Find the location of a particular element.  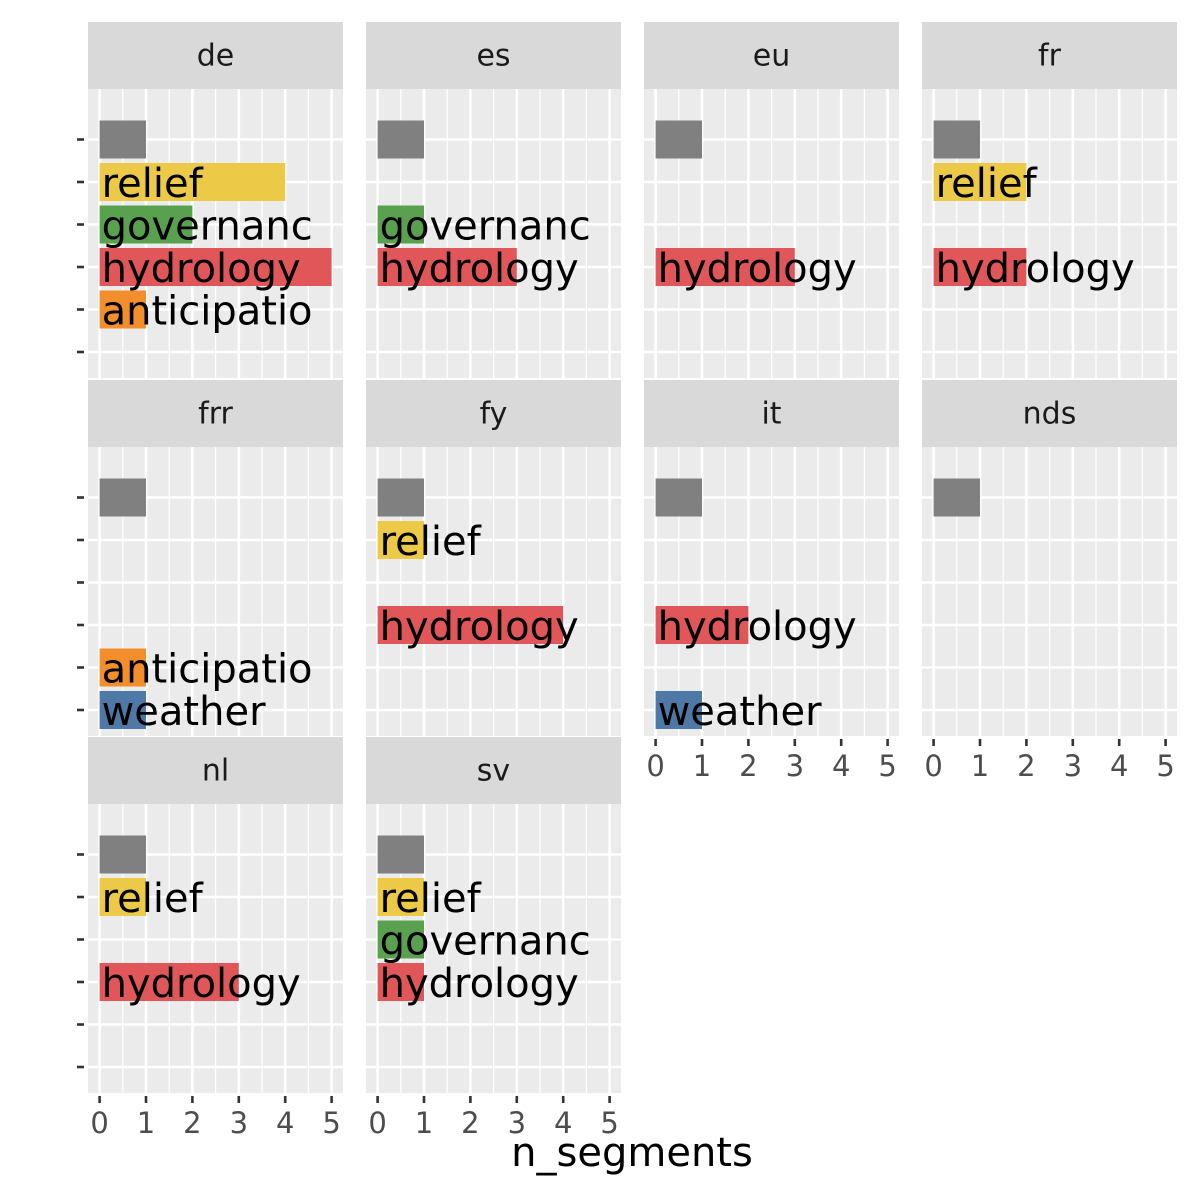

facet-nl: nl relief hydrology 0 1 2 3 4 5 is located at coordinates (210, 938).